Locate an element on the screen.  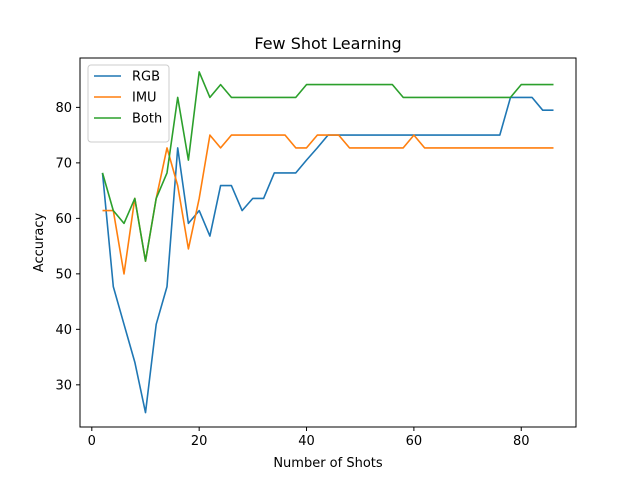
legend-label: RGB is located at coordinates (146, 77).